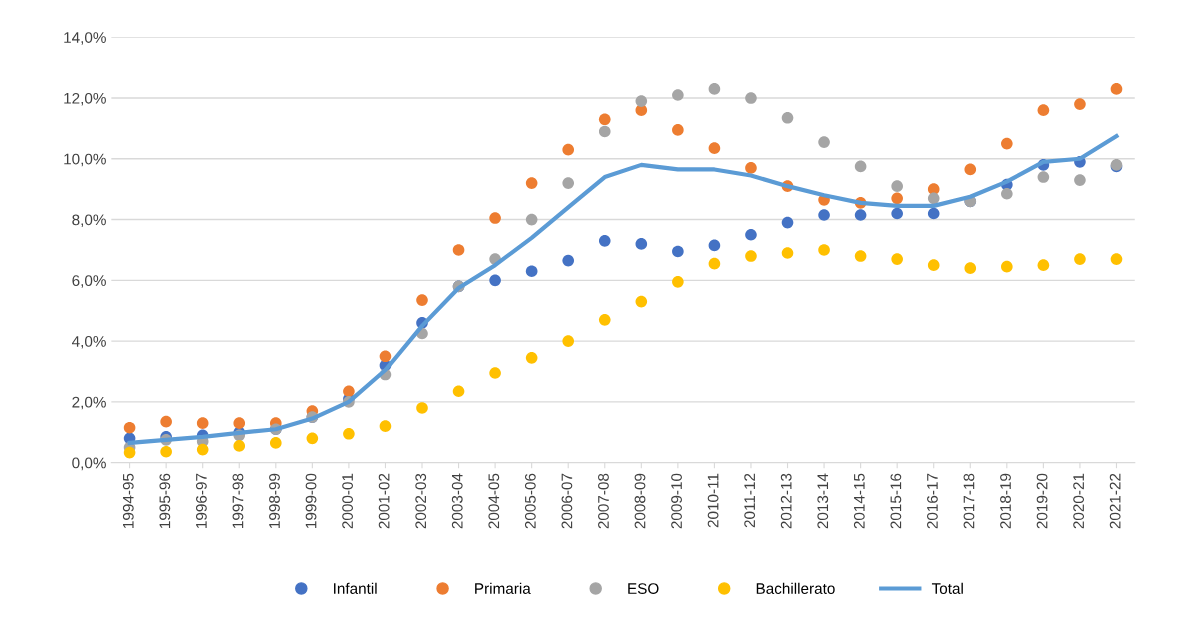 The image size is (1197, 621). I want to click on x-tick-label: 2011-12, so click(750, 500).